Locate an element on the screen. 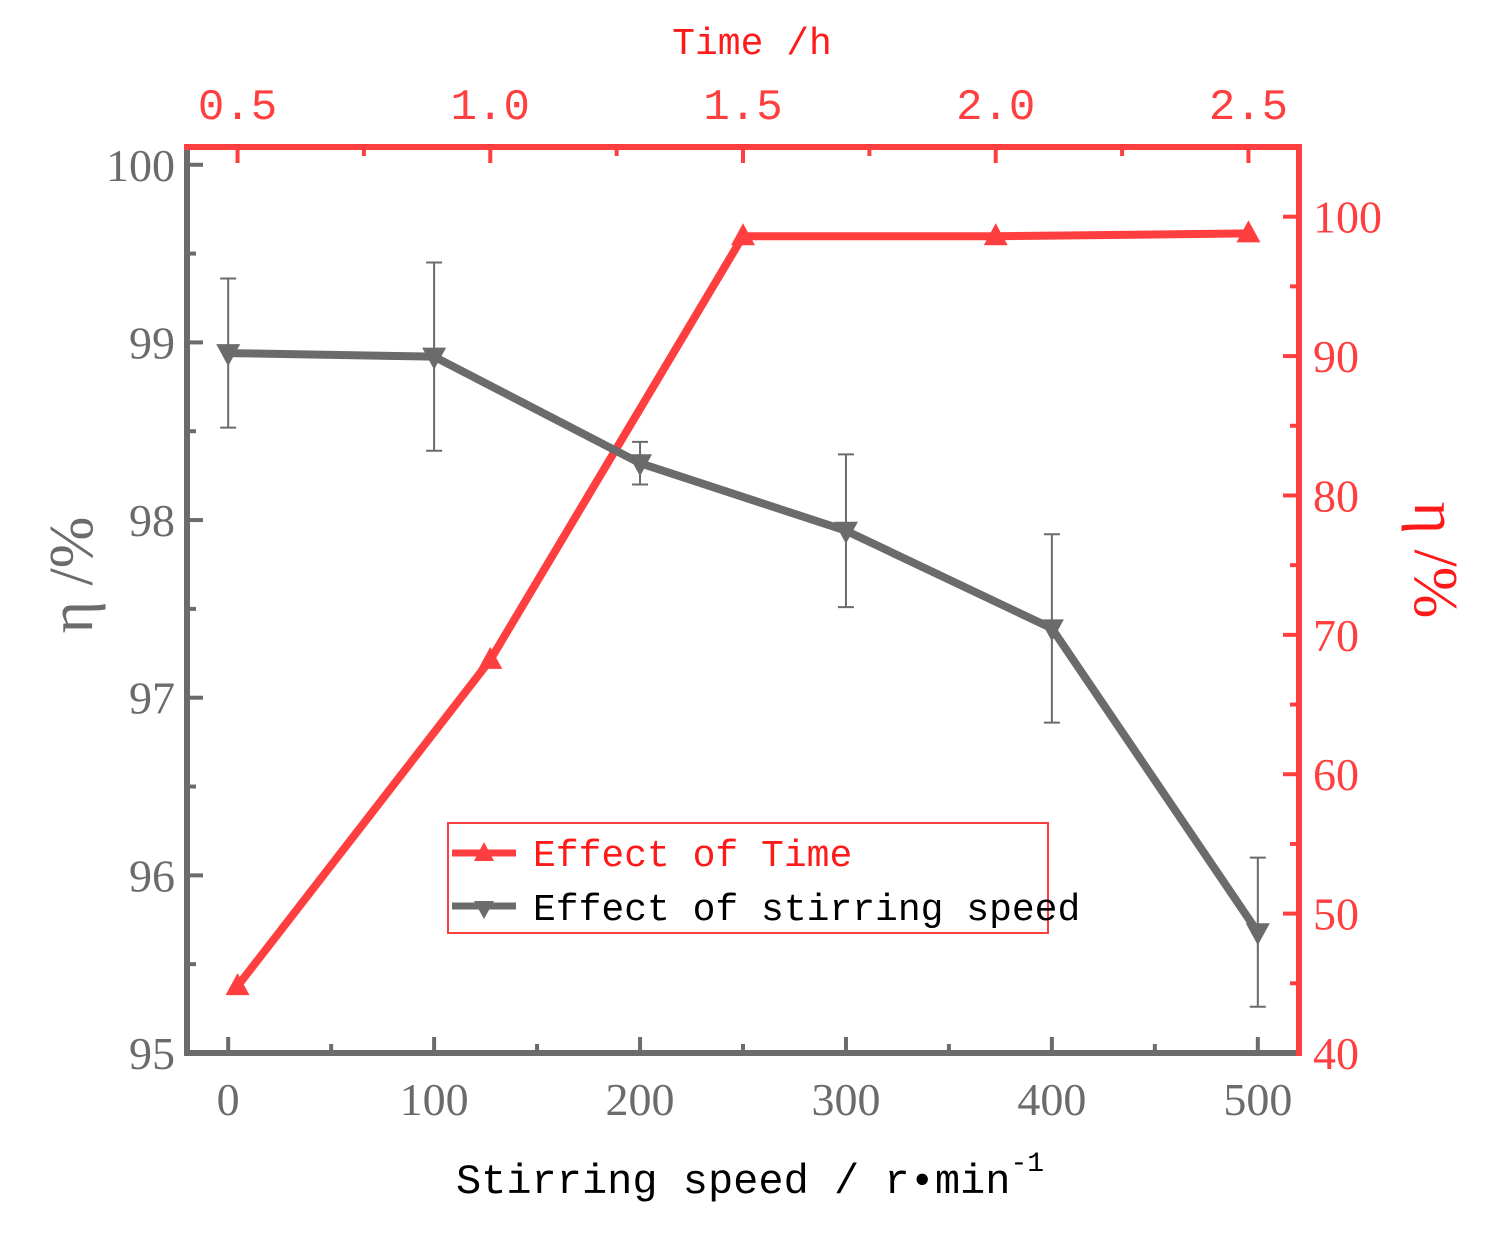 Image resolution: width=1489 pixels, height=1236 pixels. legend-box is located at coordinates (748, 878).